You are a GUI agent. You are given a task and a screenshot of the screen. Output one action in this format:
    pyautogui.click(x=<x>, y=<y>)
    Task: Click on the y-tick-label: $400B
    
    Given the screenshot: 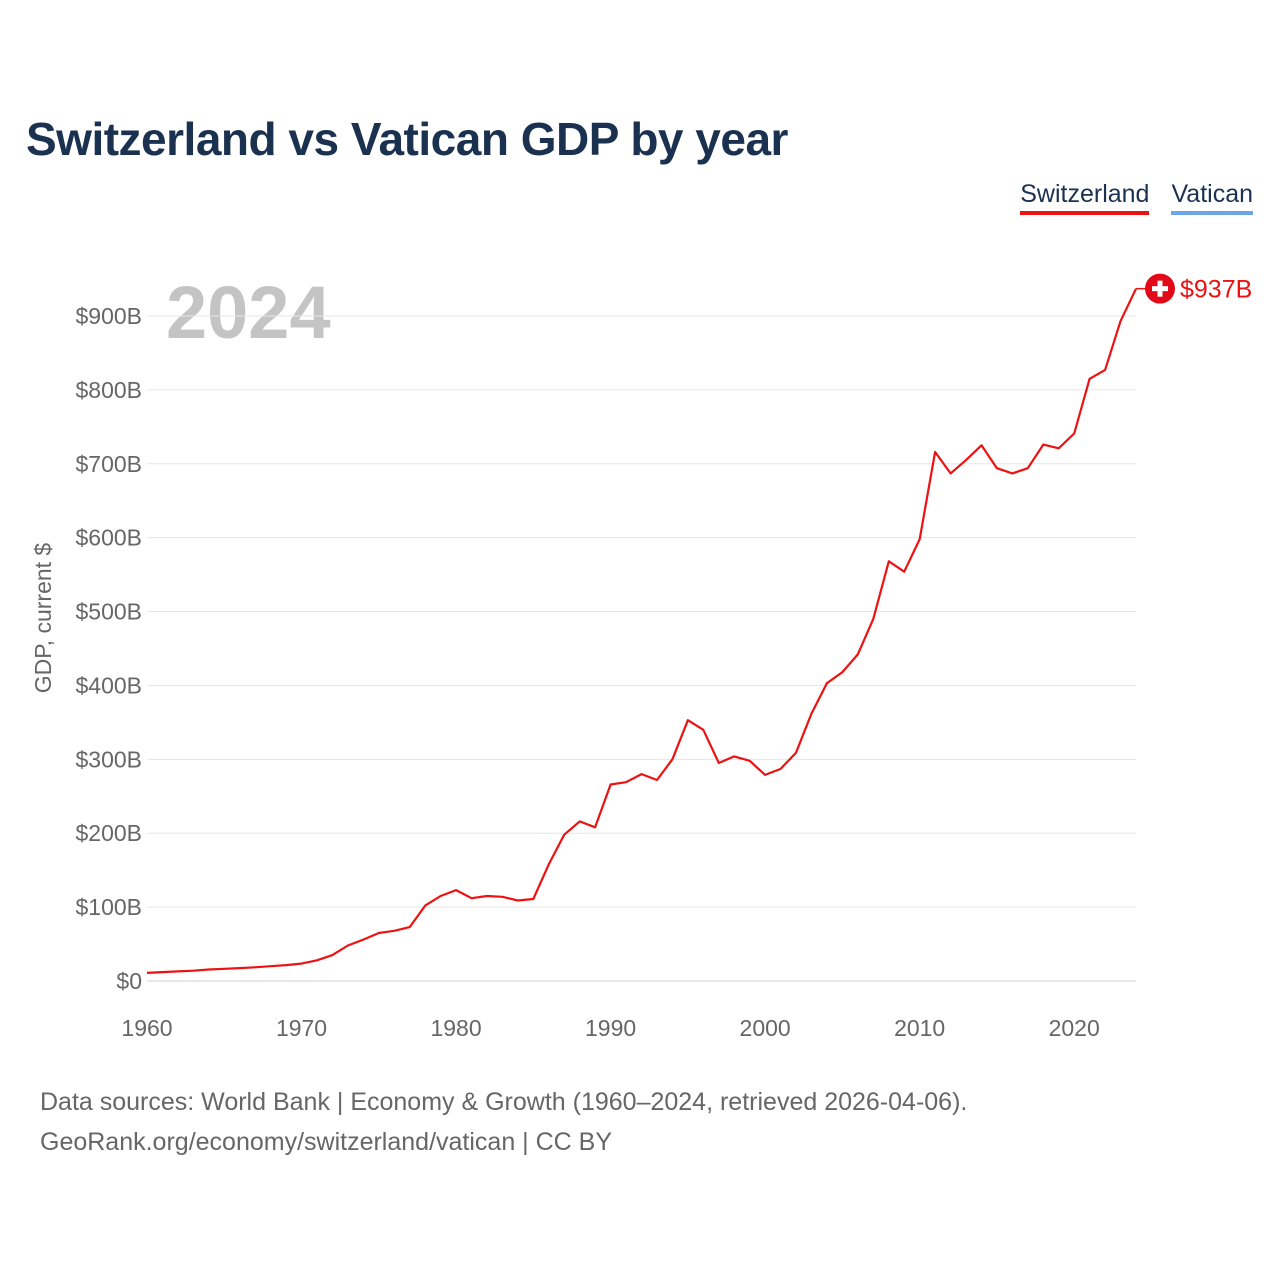 What is the action you would take?
    pyautogui.click(x=108, y=685)
    